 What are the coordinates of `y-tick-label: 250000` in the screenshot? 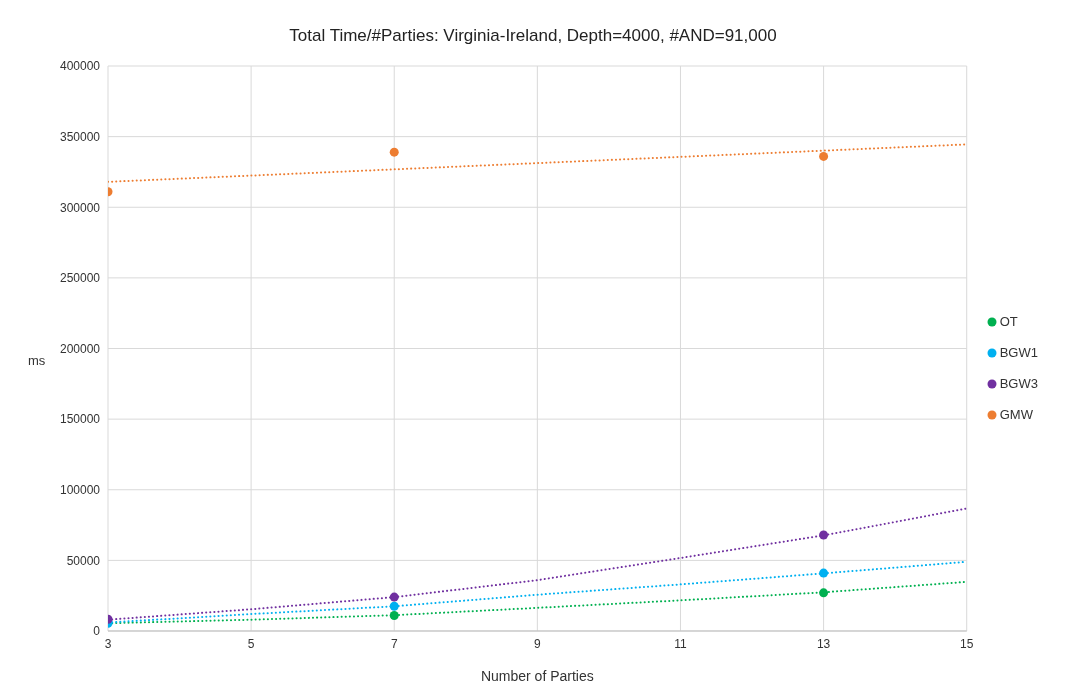 It's located at (80, 278).